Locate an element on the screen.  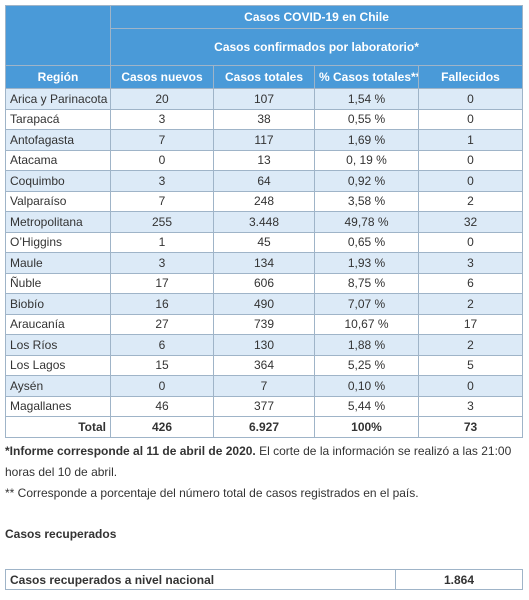
cell: Aysén is located at coordinates (58, 386).